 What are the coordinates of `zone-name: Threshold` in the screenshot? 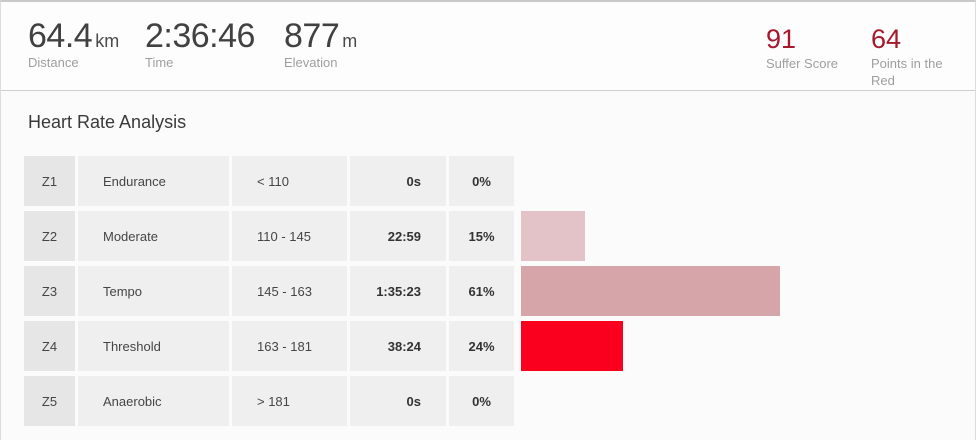 It's located at (153, 346).